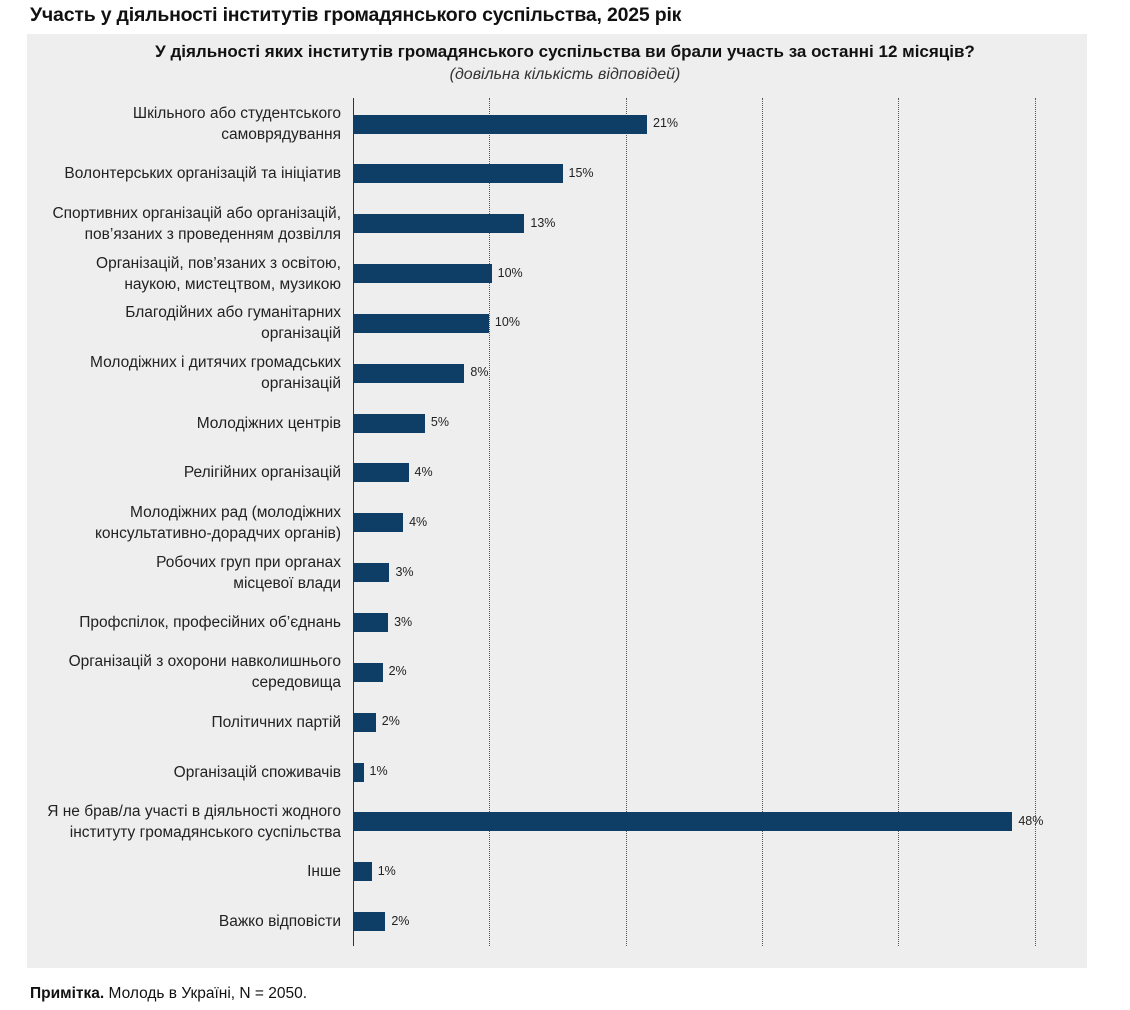 Image resolution: width=1130 pixels, height=1010 pixels. I want to click on category-label-line: інституту громадянського суспільства, so click(205, 832).